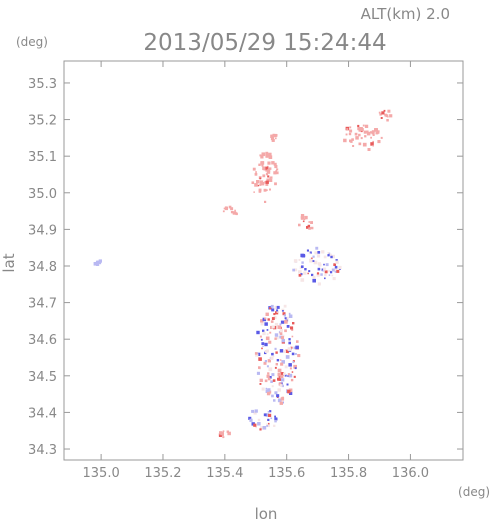  What do you see at coordinates (42, 340) in the screenshot?
I see `y-tick-label: 34.6` at bounding box center [42, 340].